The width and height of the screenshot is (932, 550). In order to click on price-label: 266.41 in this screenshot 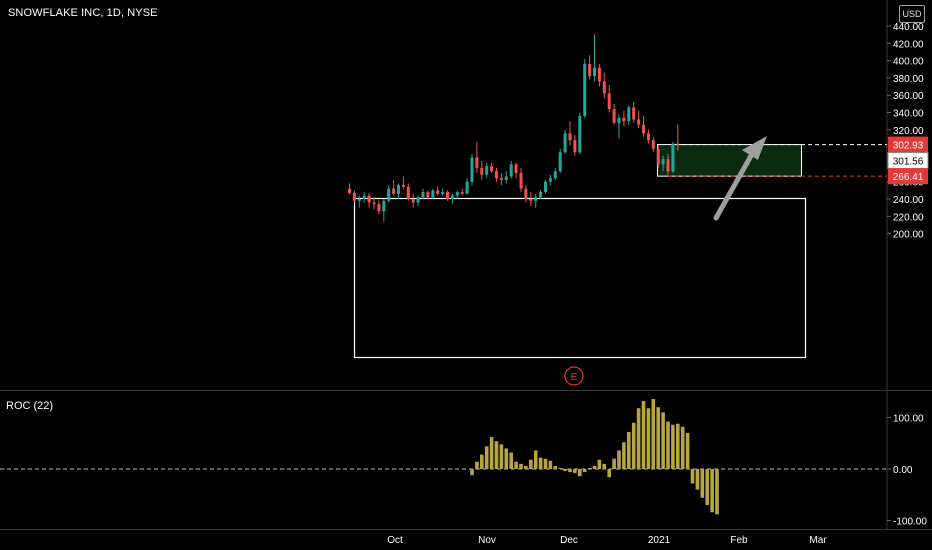, I will do `click(908, 177)`.